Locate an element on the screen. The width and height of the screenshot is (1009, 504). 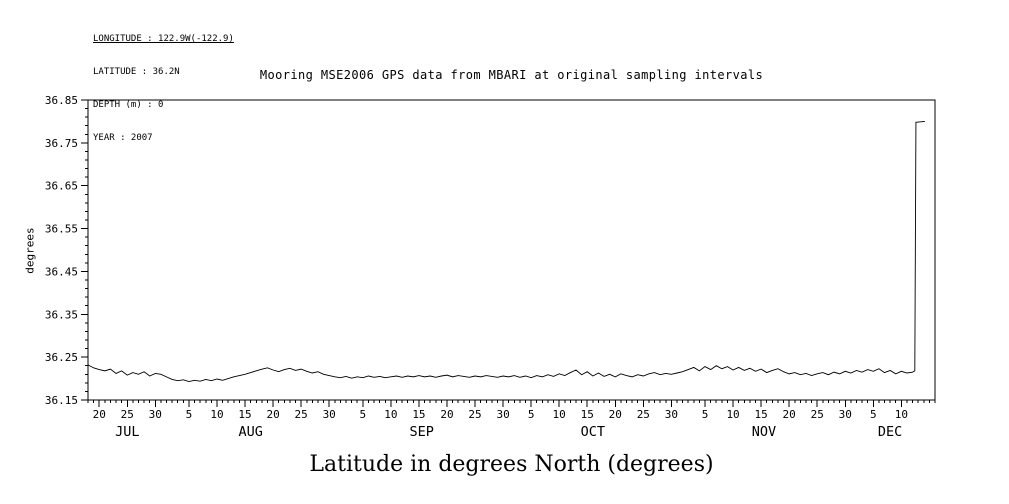
y-tick-label: 36.75 is located at coordinates (61, 143).